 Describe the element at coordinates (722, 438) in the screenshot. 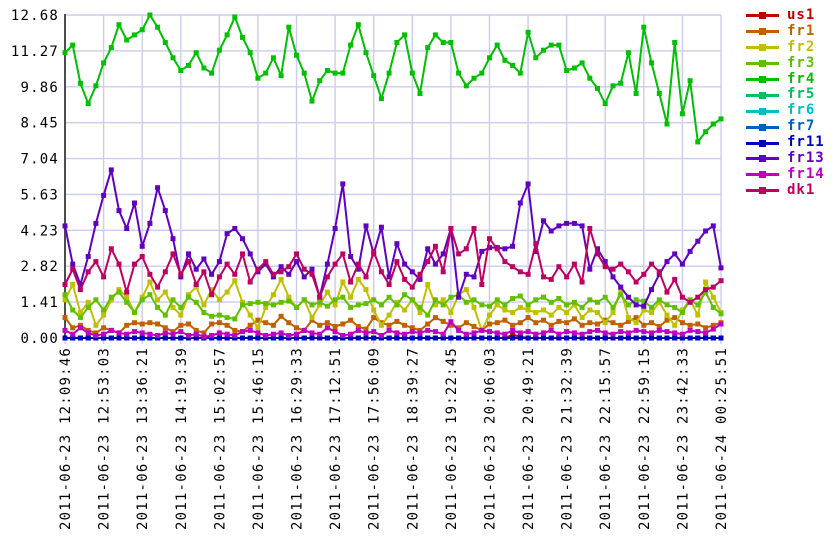

I see `x-tick-label: 2011-06-24 00:25:51` at that location.